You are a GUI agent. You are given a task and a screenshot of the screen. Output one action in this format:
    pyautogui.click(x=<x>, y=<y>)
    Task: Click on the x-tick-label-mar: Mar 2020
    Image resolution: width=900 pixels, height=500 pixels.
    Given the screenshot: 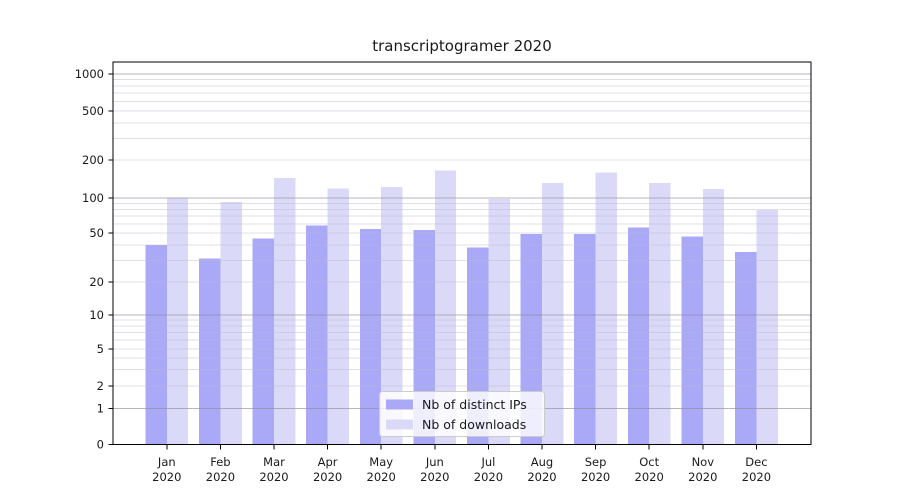 What is the action you would take?
    pyautogui.click(x=273, y=469)
    